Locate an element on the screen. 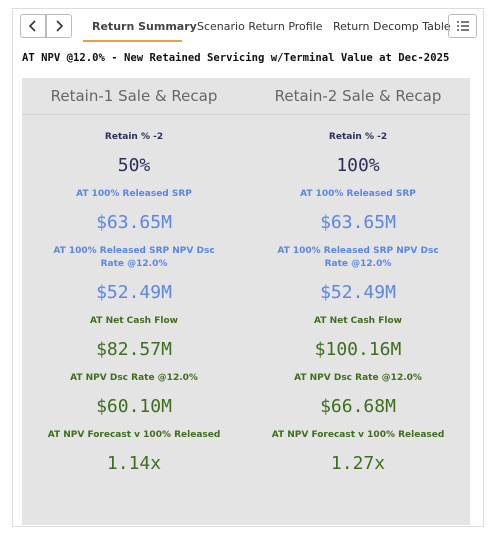  forward-icon is located at coordinates (60, 26).